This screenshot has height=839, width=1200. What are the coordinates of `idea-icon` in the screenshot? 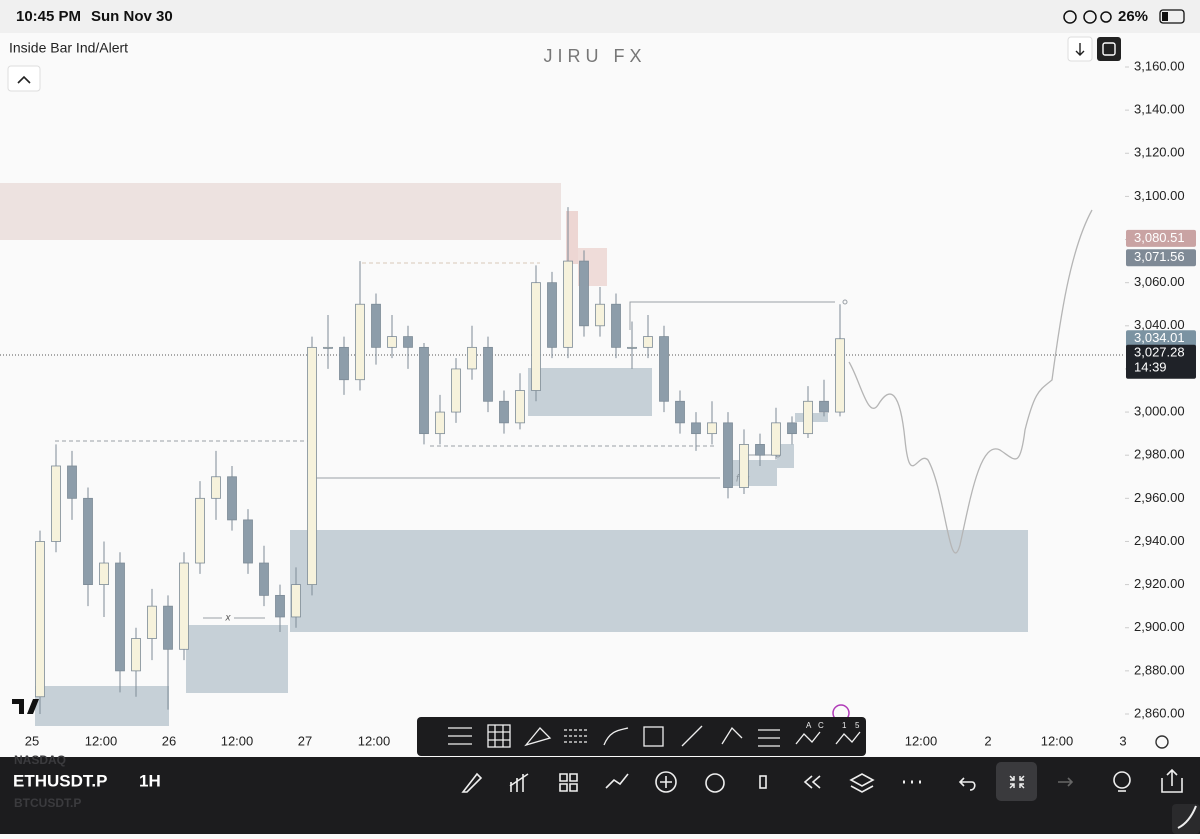 It's located at (1122, 780).